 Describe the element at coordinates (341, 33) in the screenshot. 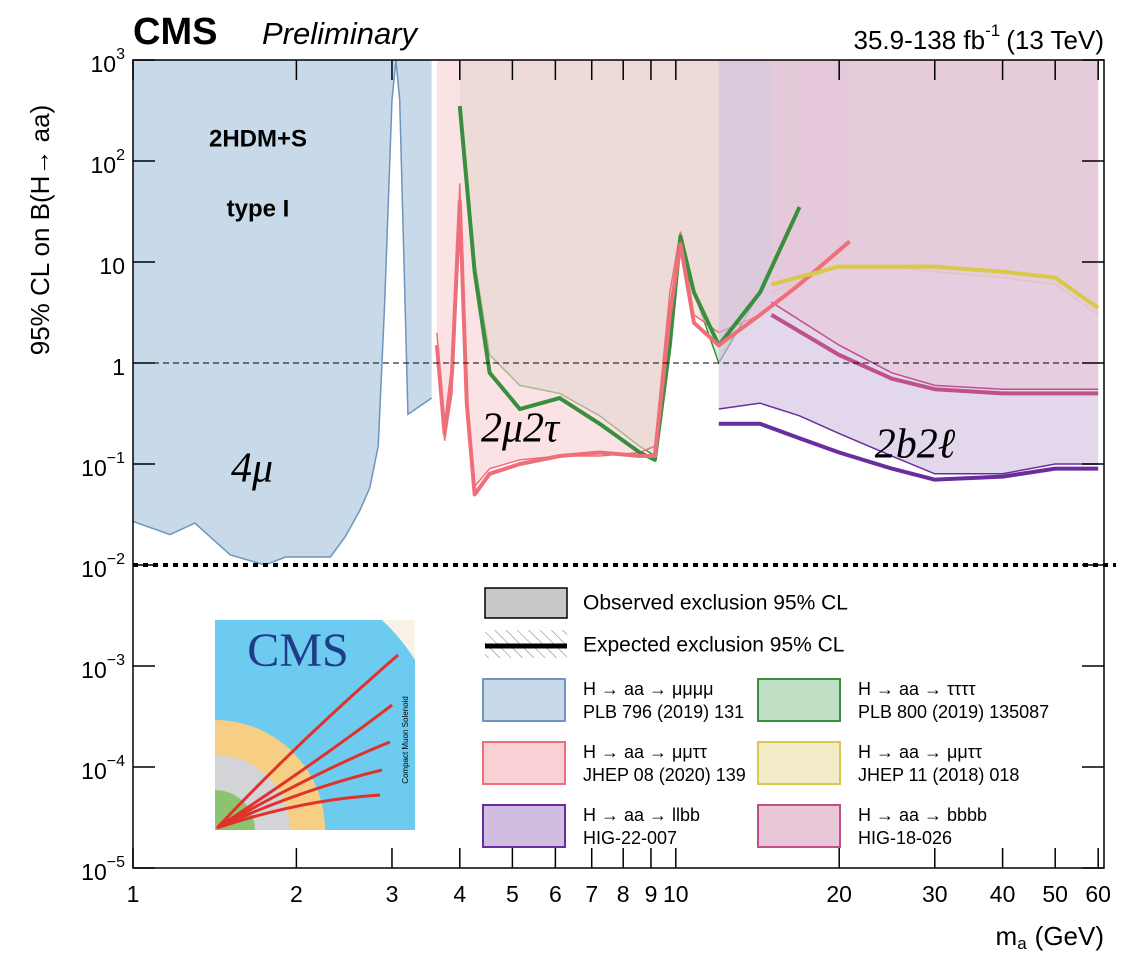

I see `subtitle: Preliminary` at that location.